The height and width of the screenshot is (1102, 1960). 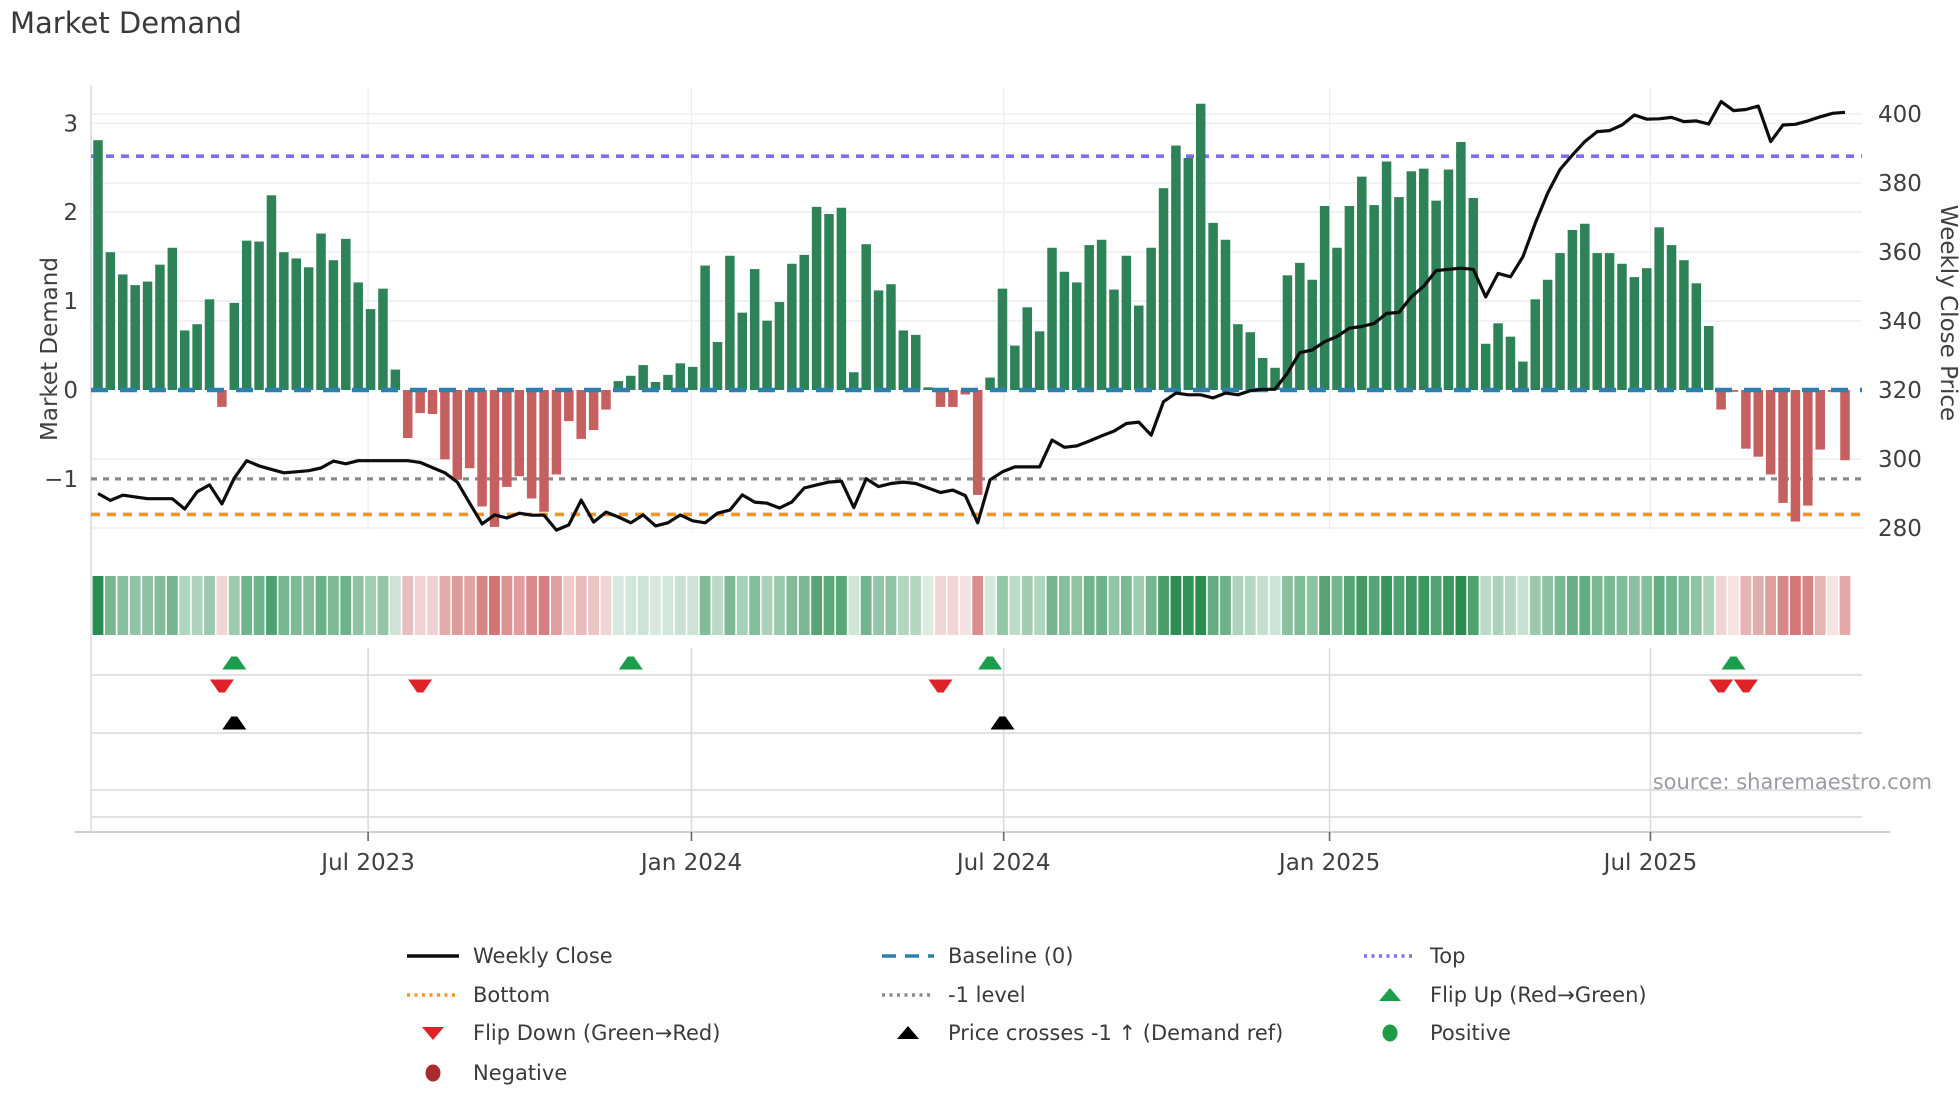 What do you see at coordinates (562, 1033) in the screenshot?
I see `legend-item-flip-down-green-red: Flip Down (Green→Red)` at bounding box center [562, 1033].